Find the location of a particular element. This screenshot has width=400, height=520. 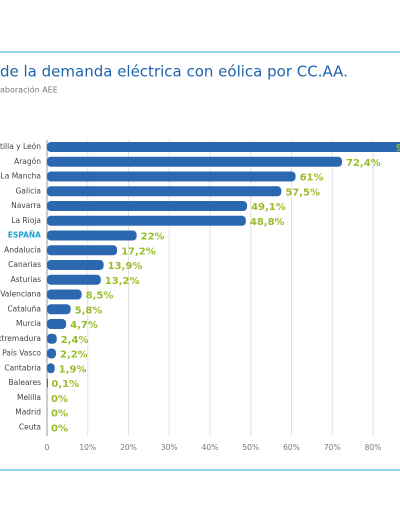

value-label: 61% is located at coordinates (312, 178).